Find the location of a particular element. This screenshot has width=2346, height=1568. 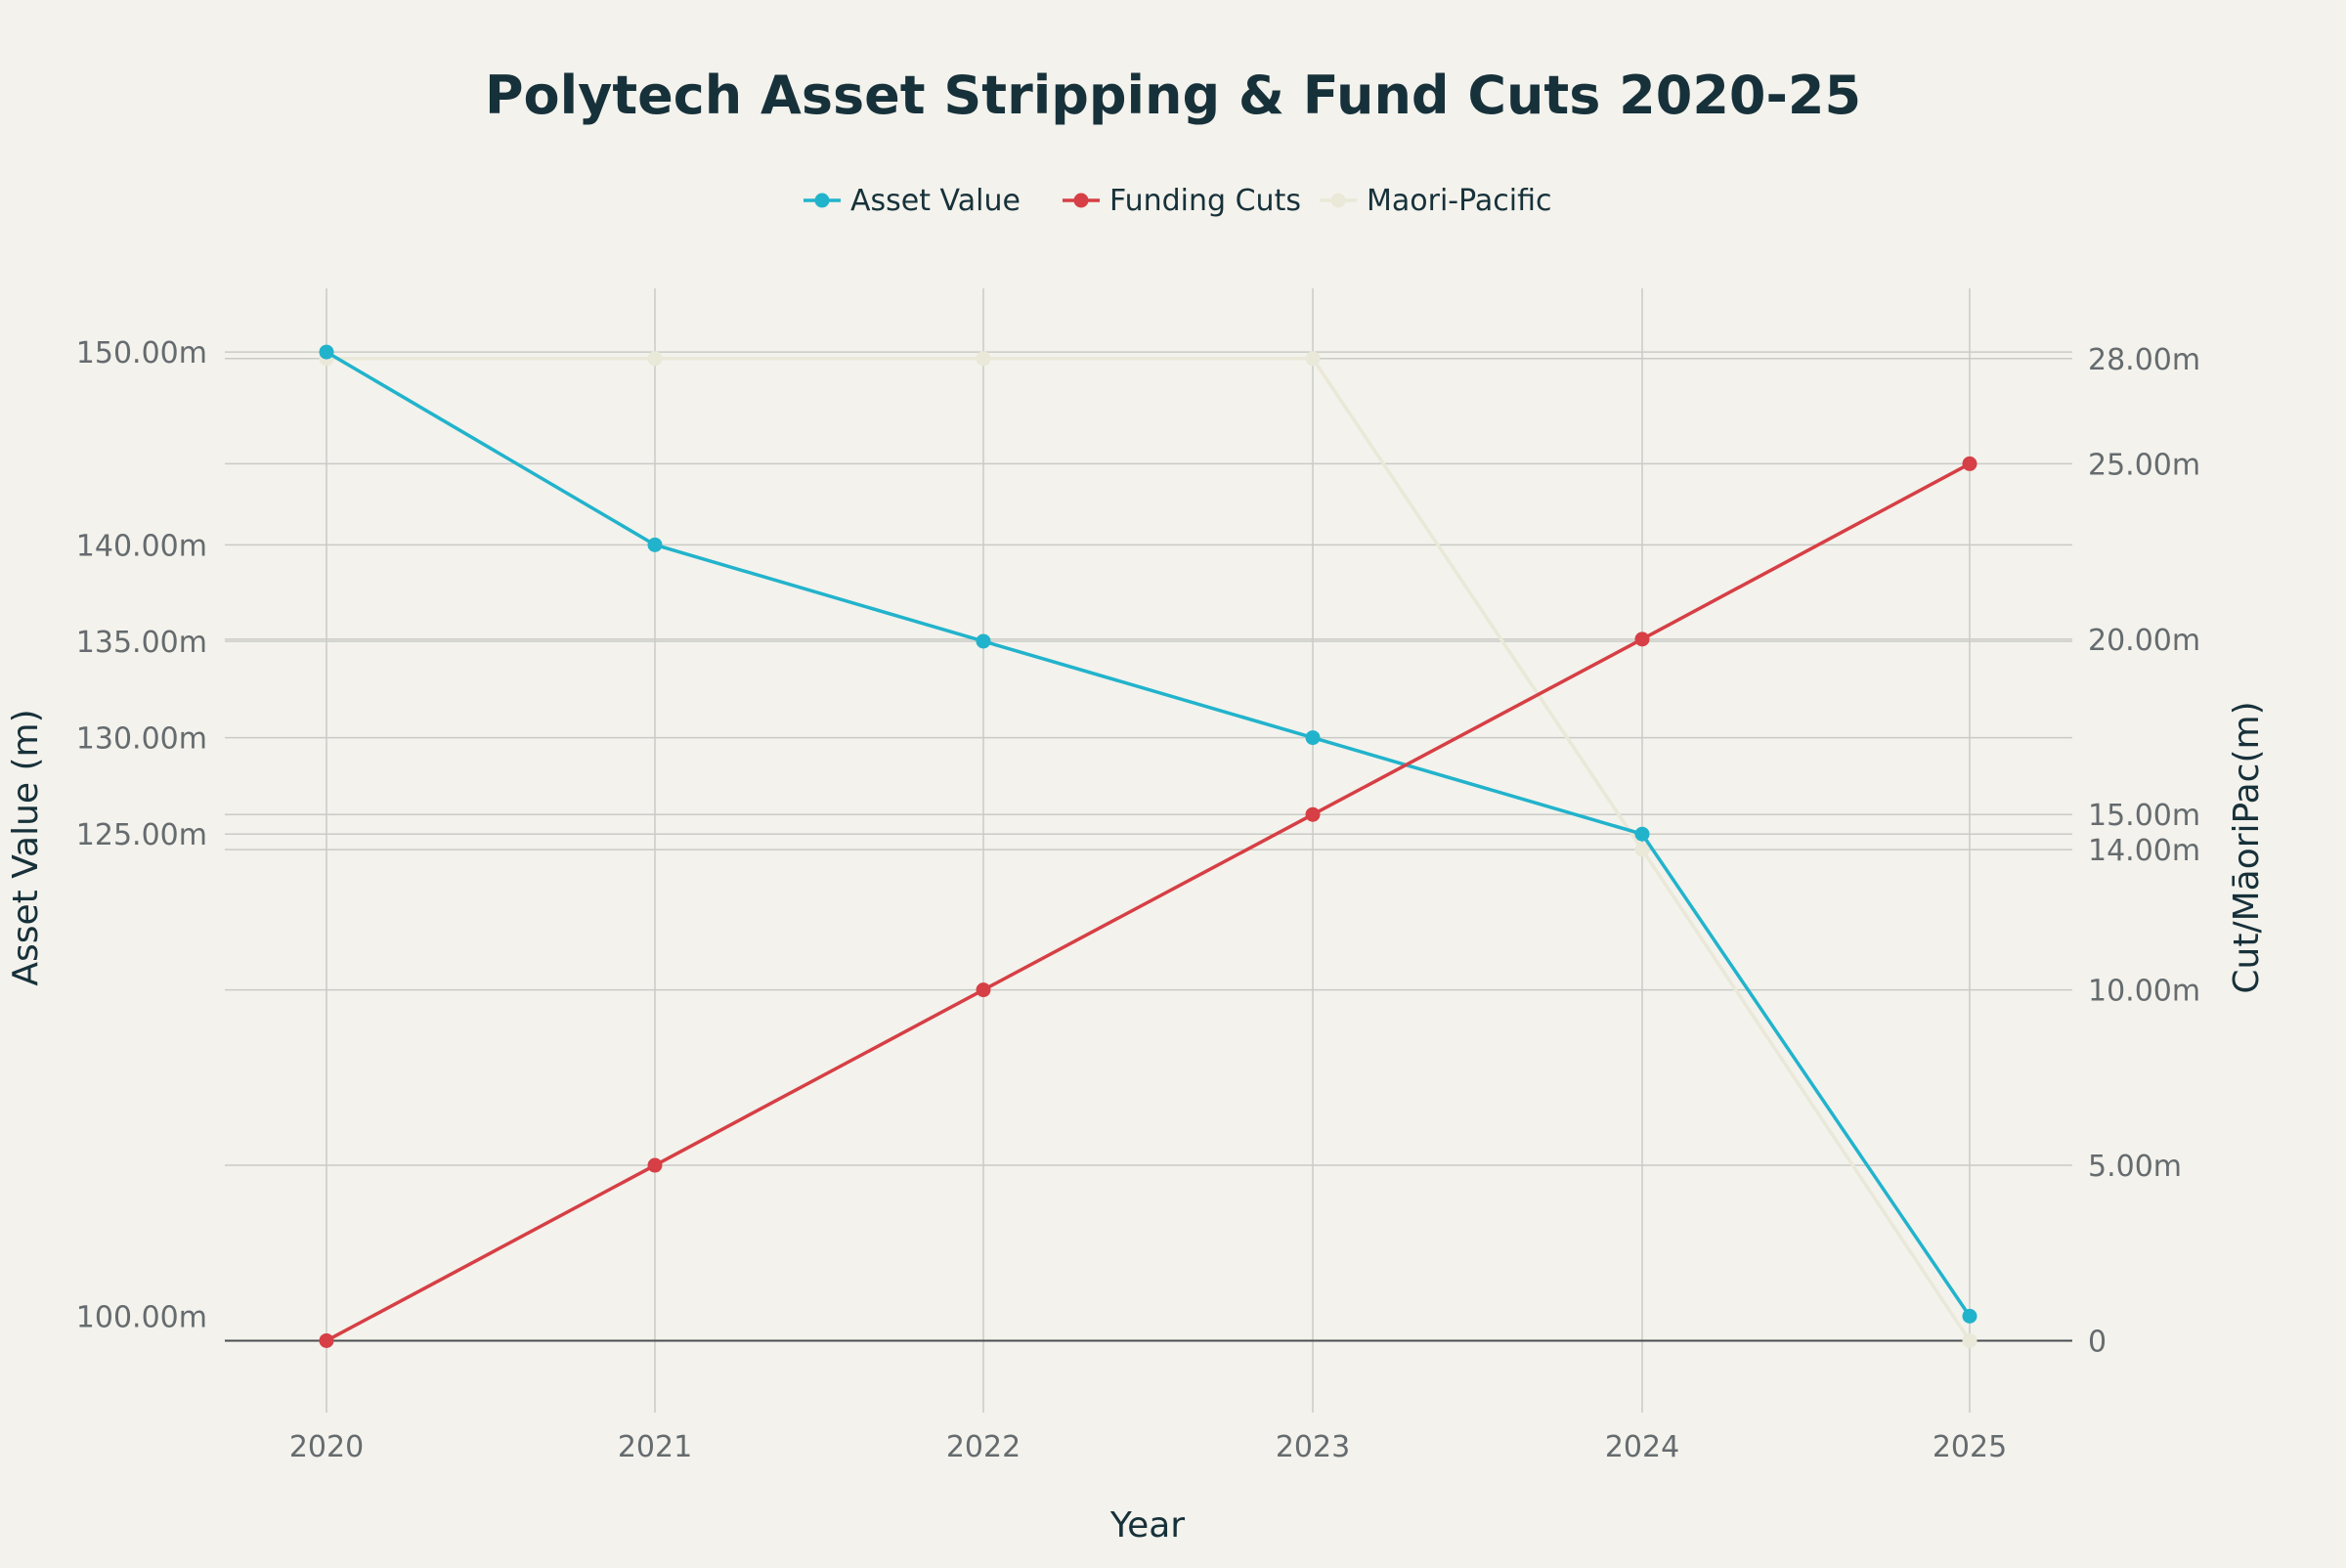

left-y-tick-label: 150.00m is located at coordinates (142, 353).